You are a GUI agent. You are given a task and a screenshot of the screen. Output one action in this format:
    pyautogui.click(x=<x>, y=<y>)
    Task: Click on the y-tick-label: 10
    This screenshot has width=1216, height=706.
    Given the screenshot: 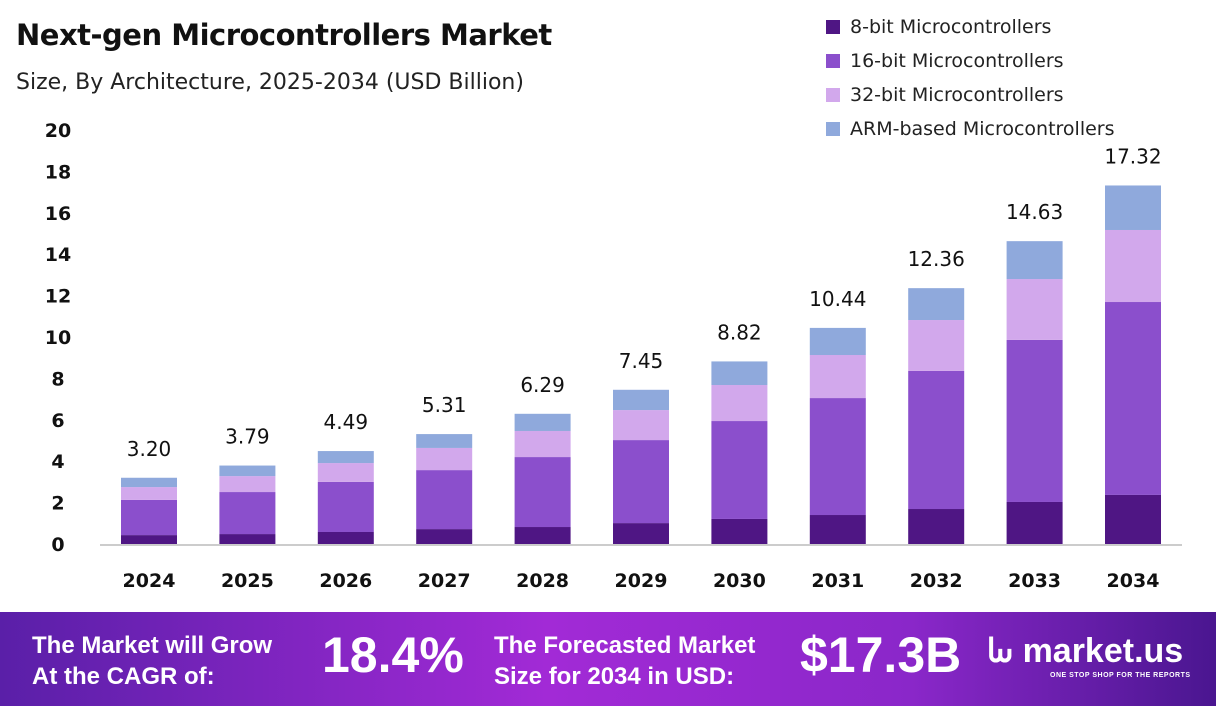 What is the action you would take?
    pyautogui.click(x=58, y=338)
    